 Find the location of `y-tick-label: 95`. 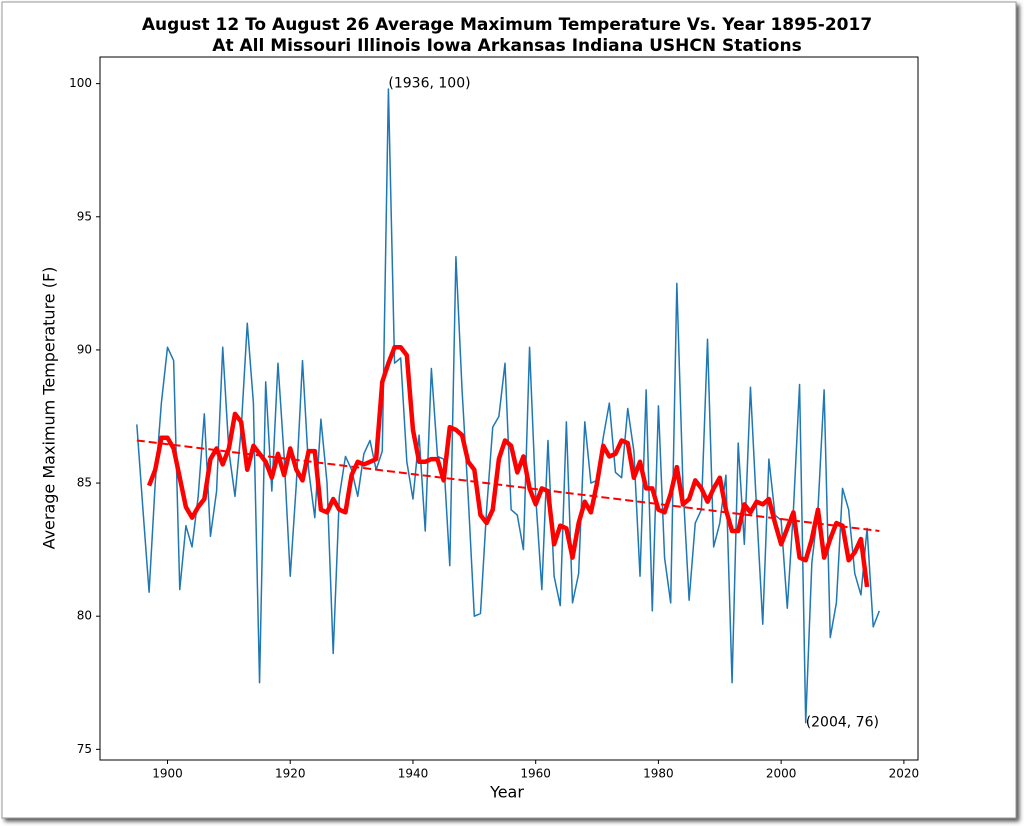

y-tick-label: 95 is located at coordinates (84, 216).